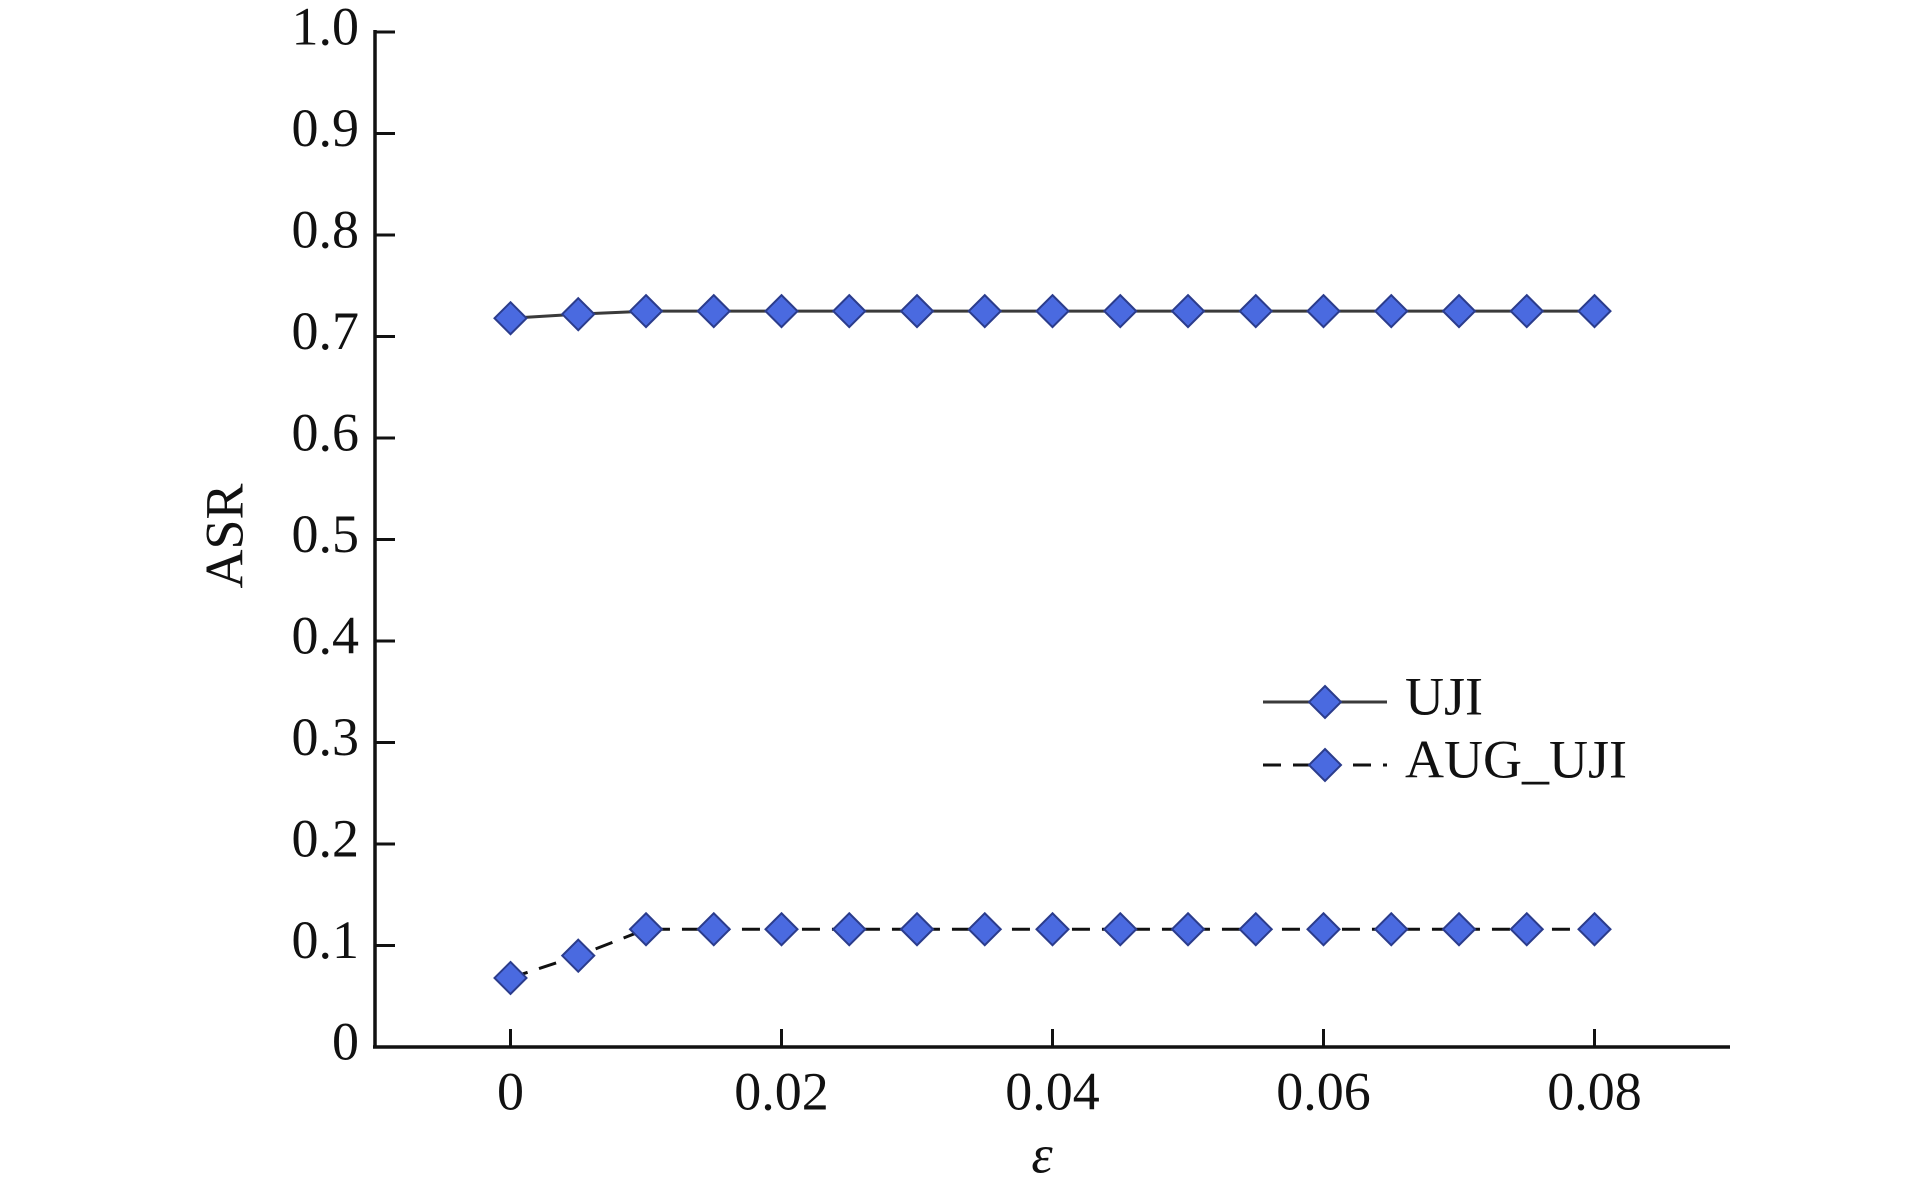 The height and width of the screenshot is (1181, 1913). What do you see at coordinates (326, 128) in the screenshot?
I see `y-tick-label: 0.9` at bounding box center [326, 128].